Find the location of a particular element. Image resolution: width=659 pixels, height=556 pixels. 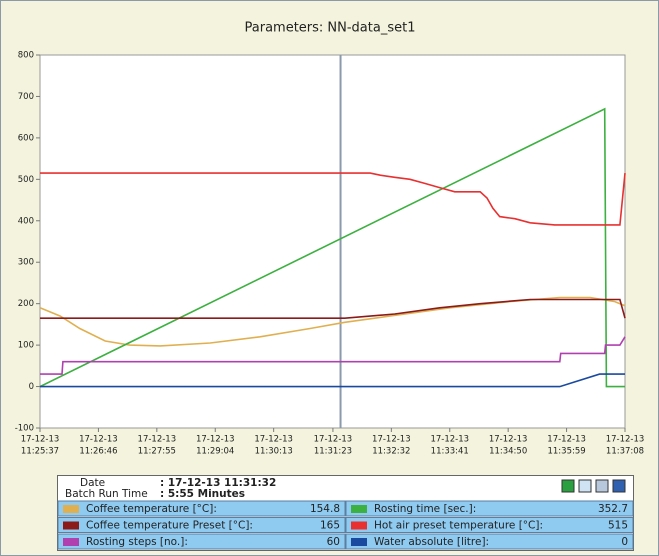

legend-value: 0 is located at coordinates (624, 542).